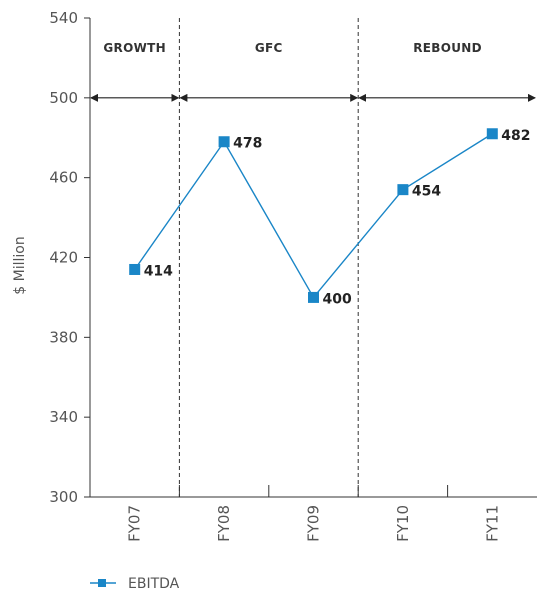 The width and height of the screenshot is (537, 591). Describe the element at coordinates (447, 48) in the screenshot. I see `phase-label: REBOUND` at that location.